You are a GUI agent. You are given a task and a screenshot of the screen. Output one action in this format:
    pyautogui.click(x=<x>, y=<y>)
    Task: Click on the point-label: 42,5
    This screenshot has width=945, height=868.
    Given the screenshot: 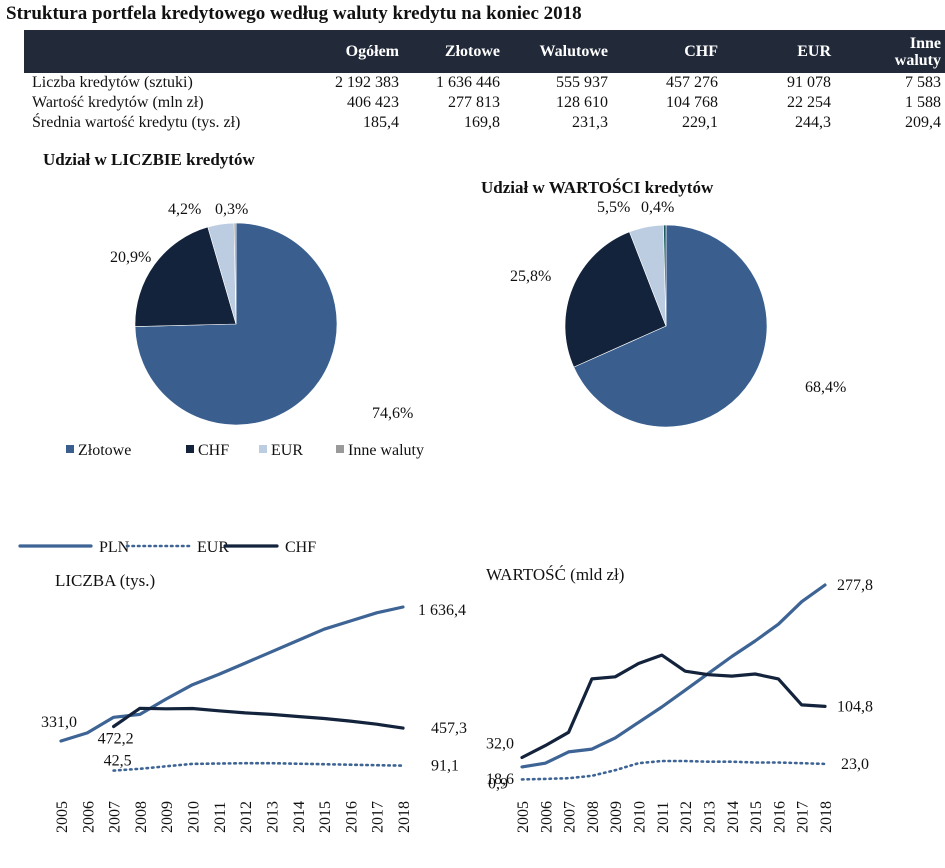 What is the action you would take?
    pyautogui.click(x=118, y=761)
    